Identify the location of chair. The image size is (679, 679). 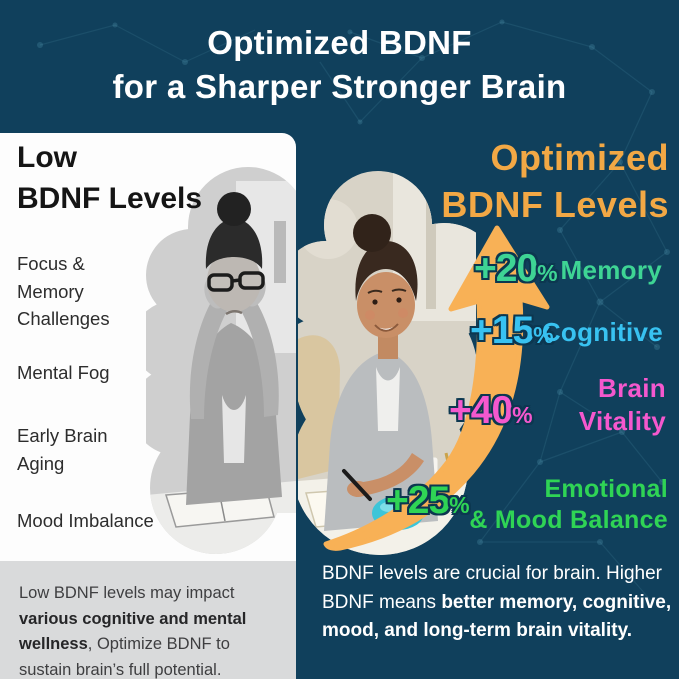
(319, 407).